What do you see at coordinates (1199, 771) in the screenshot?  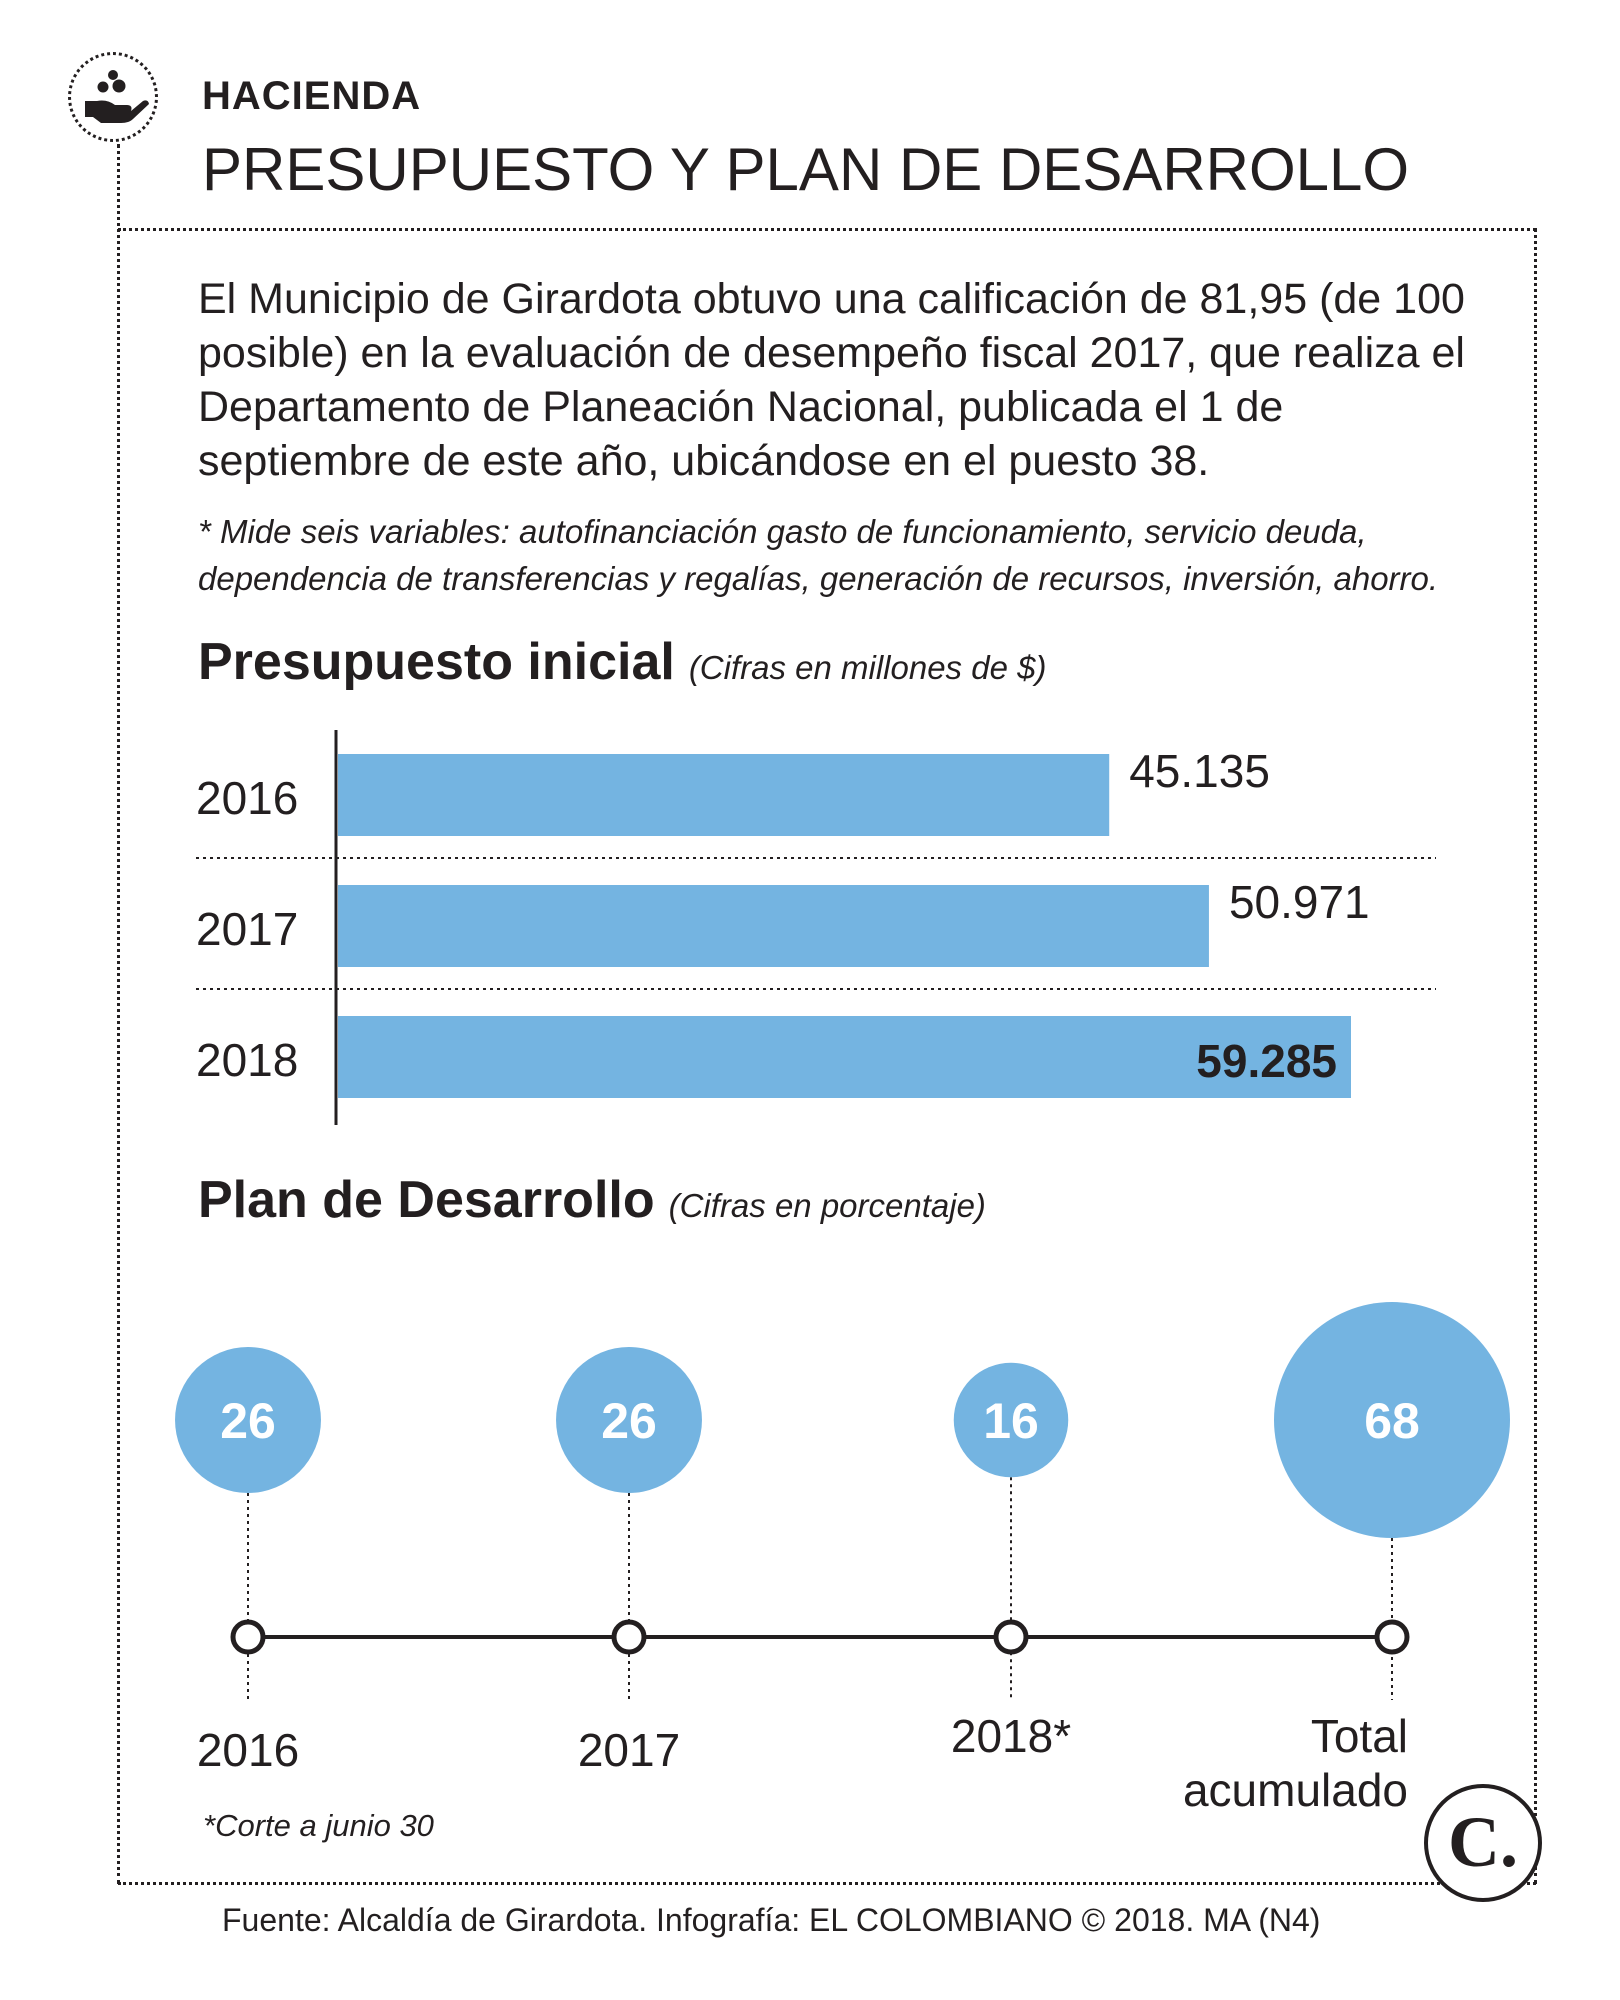 I see `bar-value-label: 45.135` at bounding box center [1199, 771].